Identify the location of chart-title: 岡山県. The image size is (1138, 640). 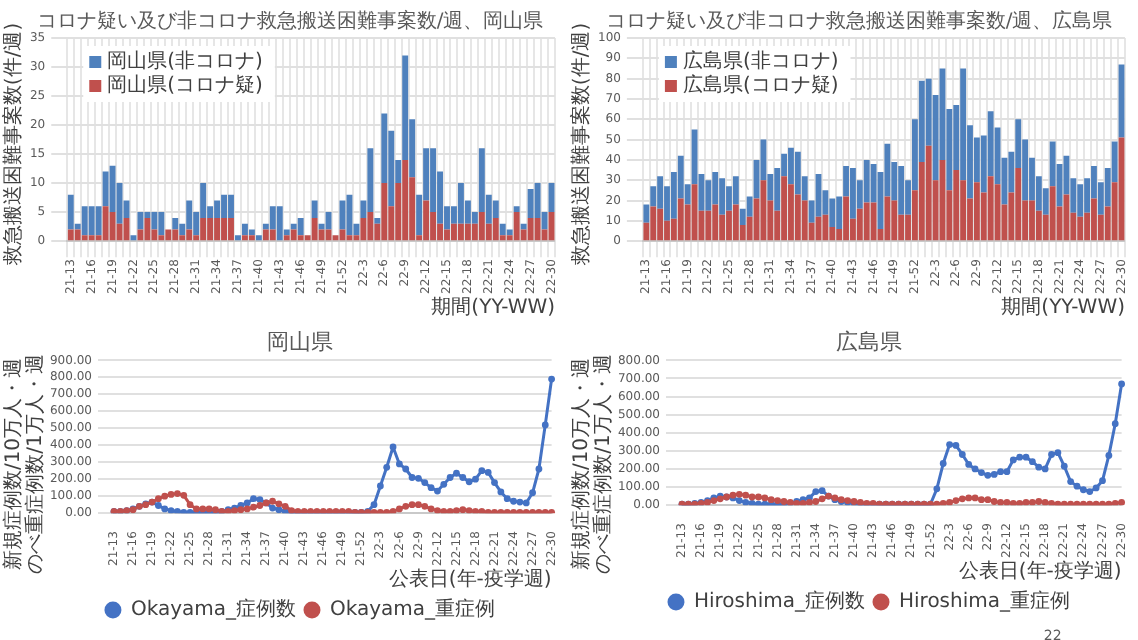
(300, 341).